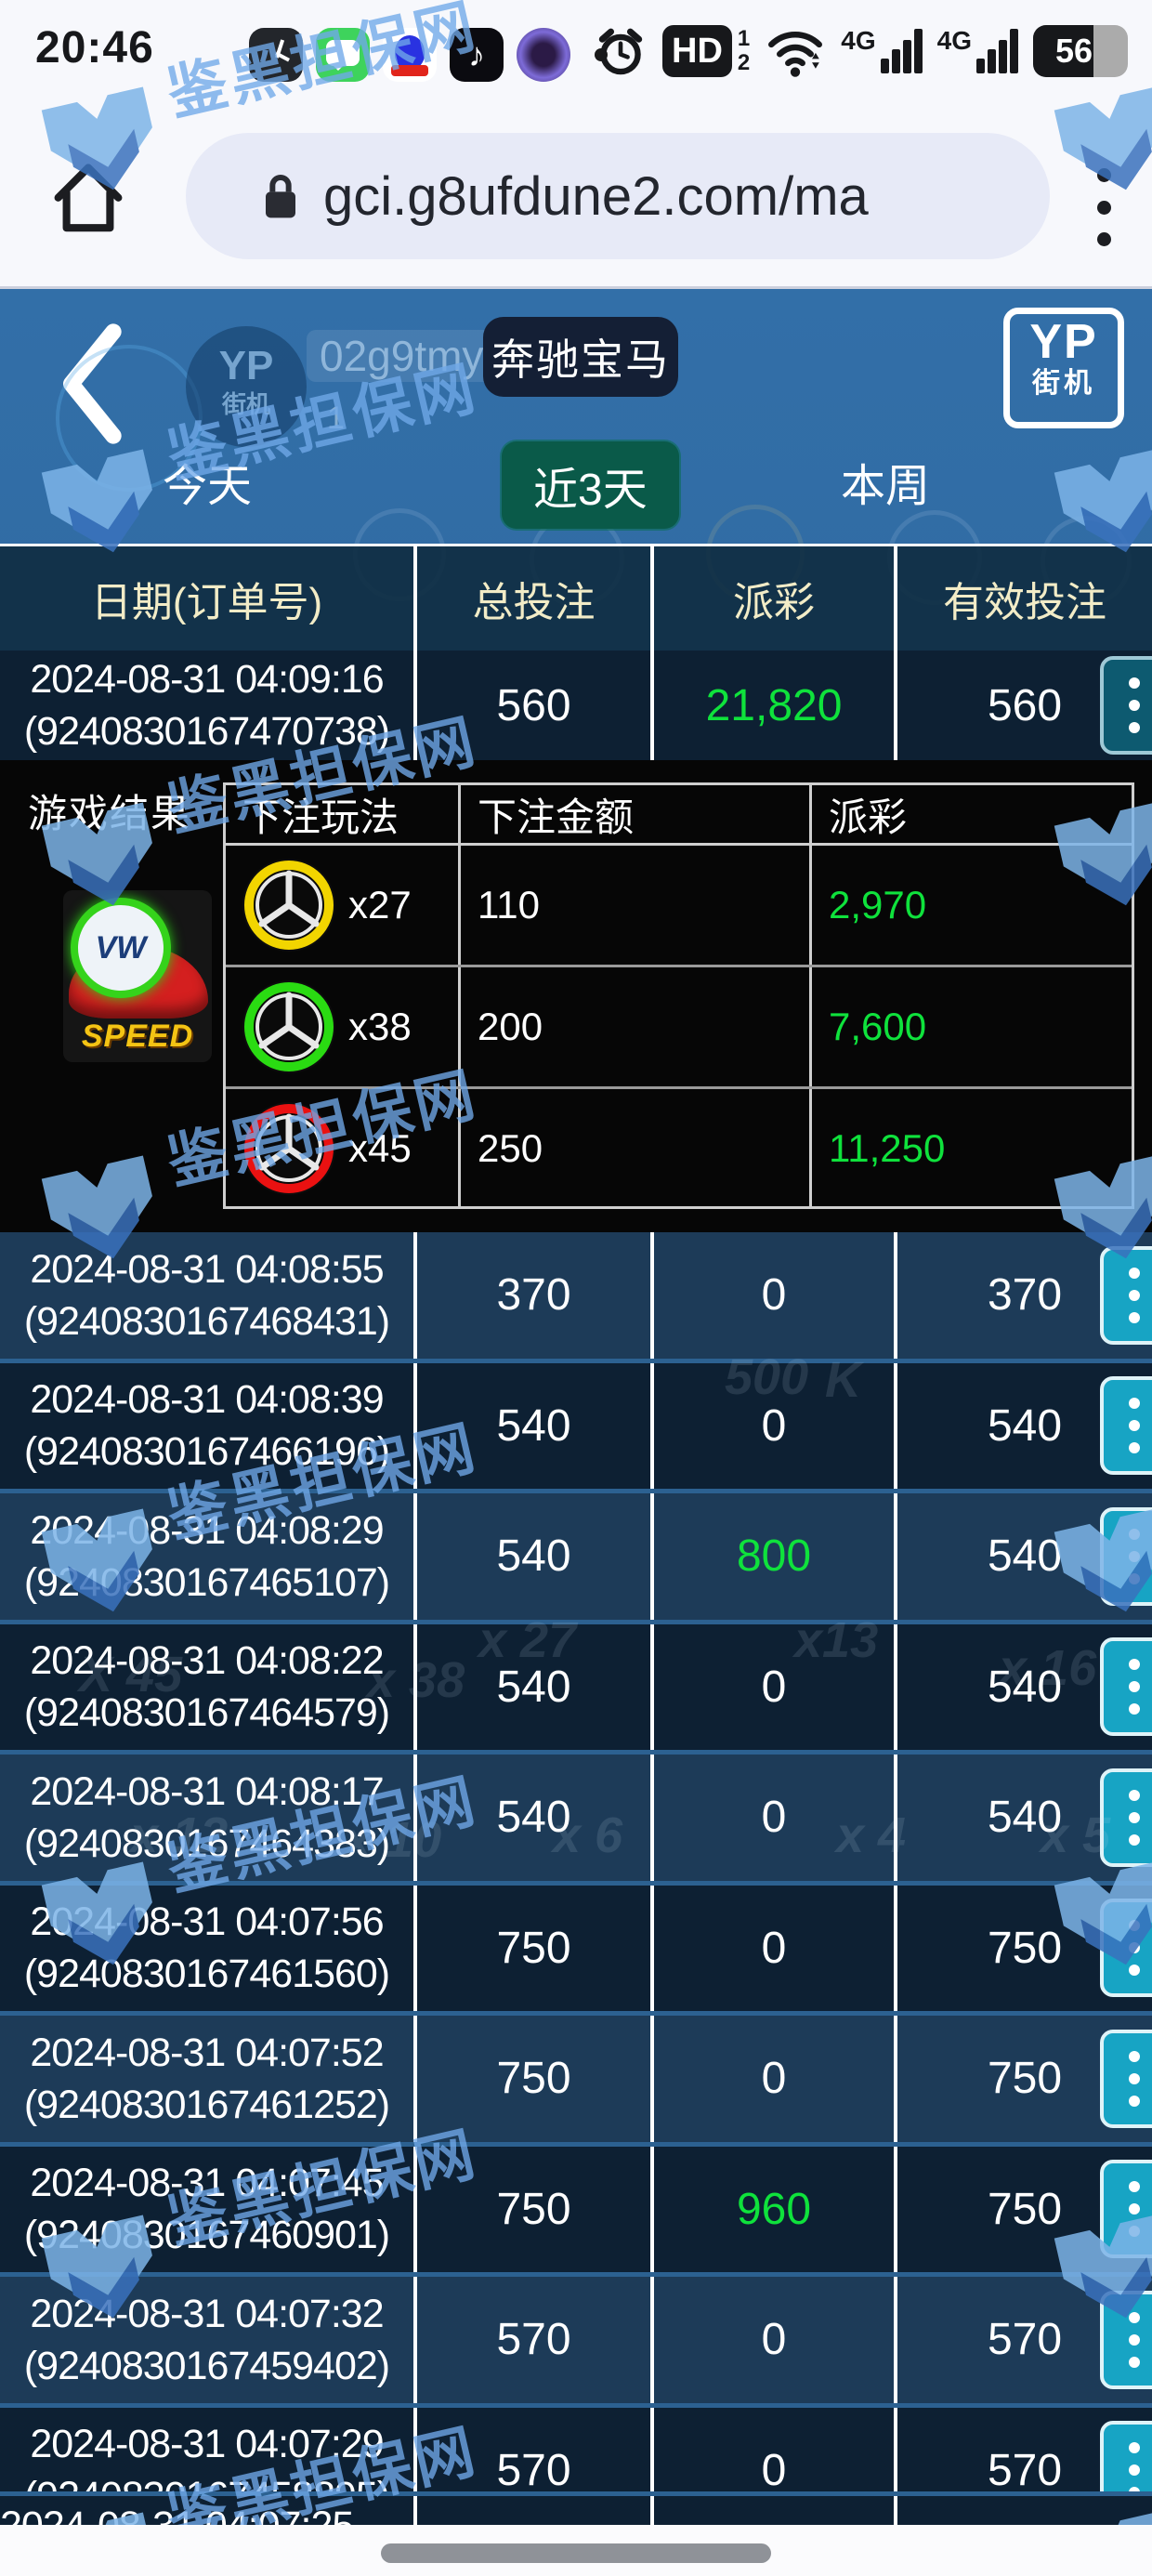  Describe the element at coordinates (343, 55) in the screenshot. I see `messages-app-icon` at that location.